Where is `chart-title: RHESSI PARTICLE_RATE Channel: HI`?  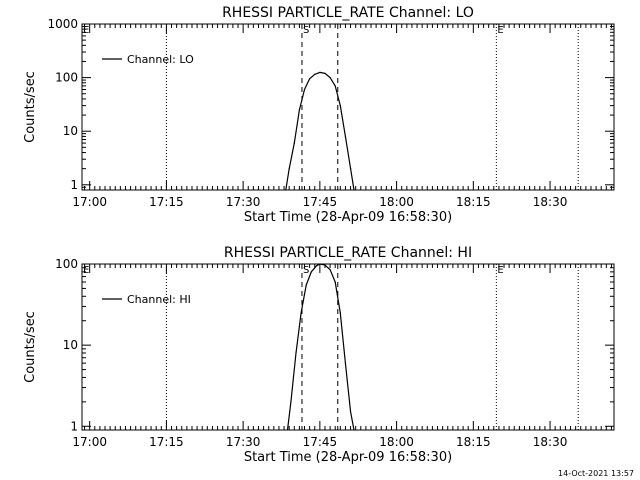
chart-title: RHESSI PARTICLE_RATE Channel: HI is located at coordinates (348, 253).